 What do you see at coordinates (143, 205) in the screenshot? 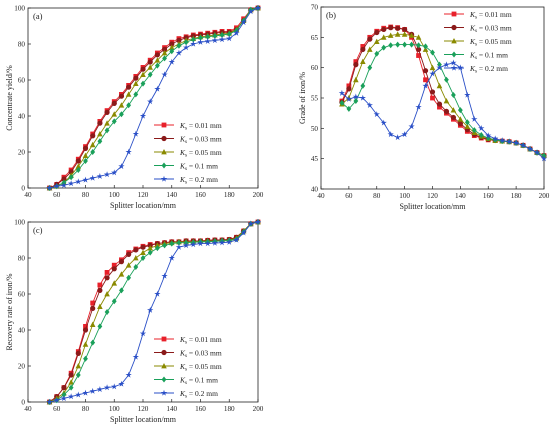
I see `x-axis-label: Splitter location/mm` at bounding box center [143, 205].